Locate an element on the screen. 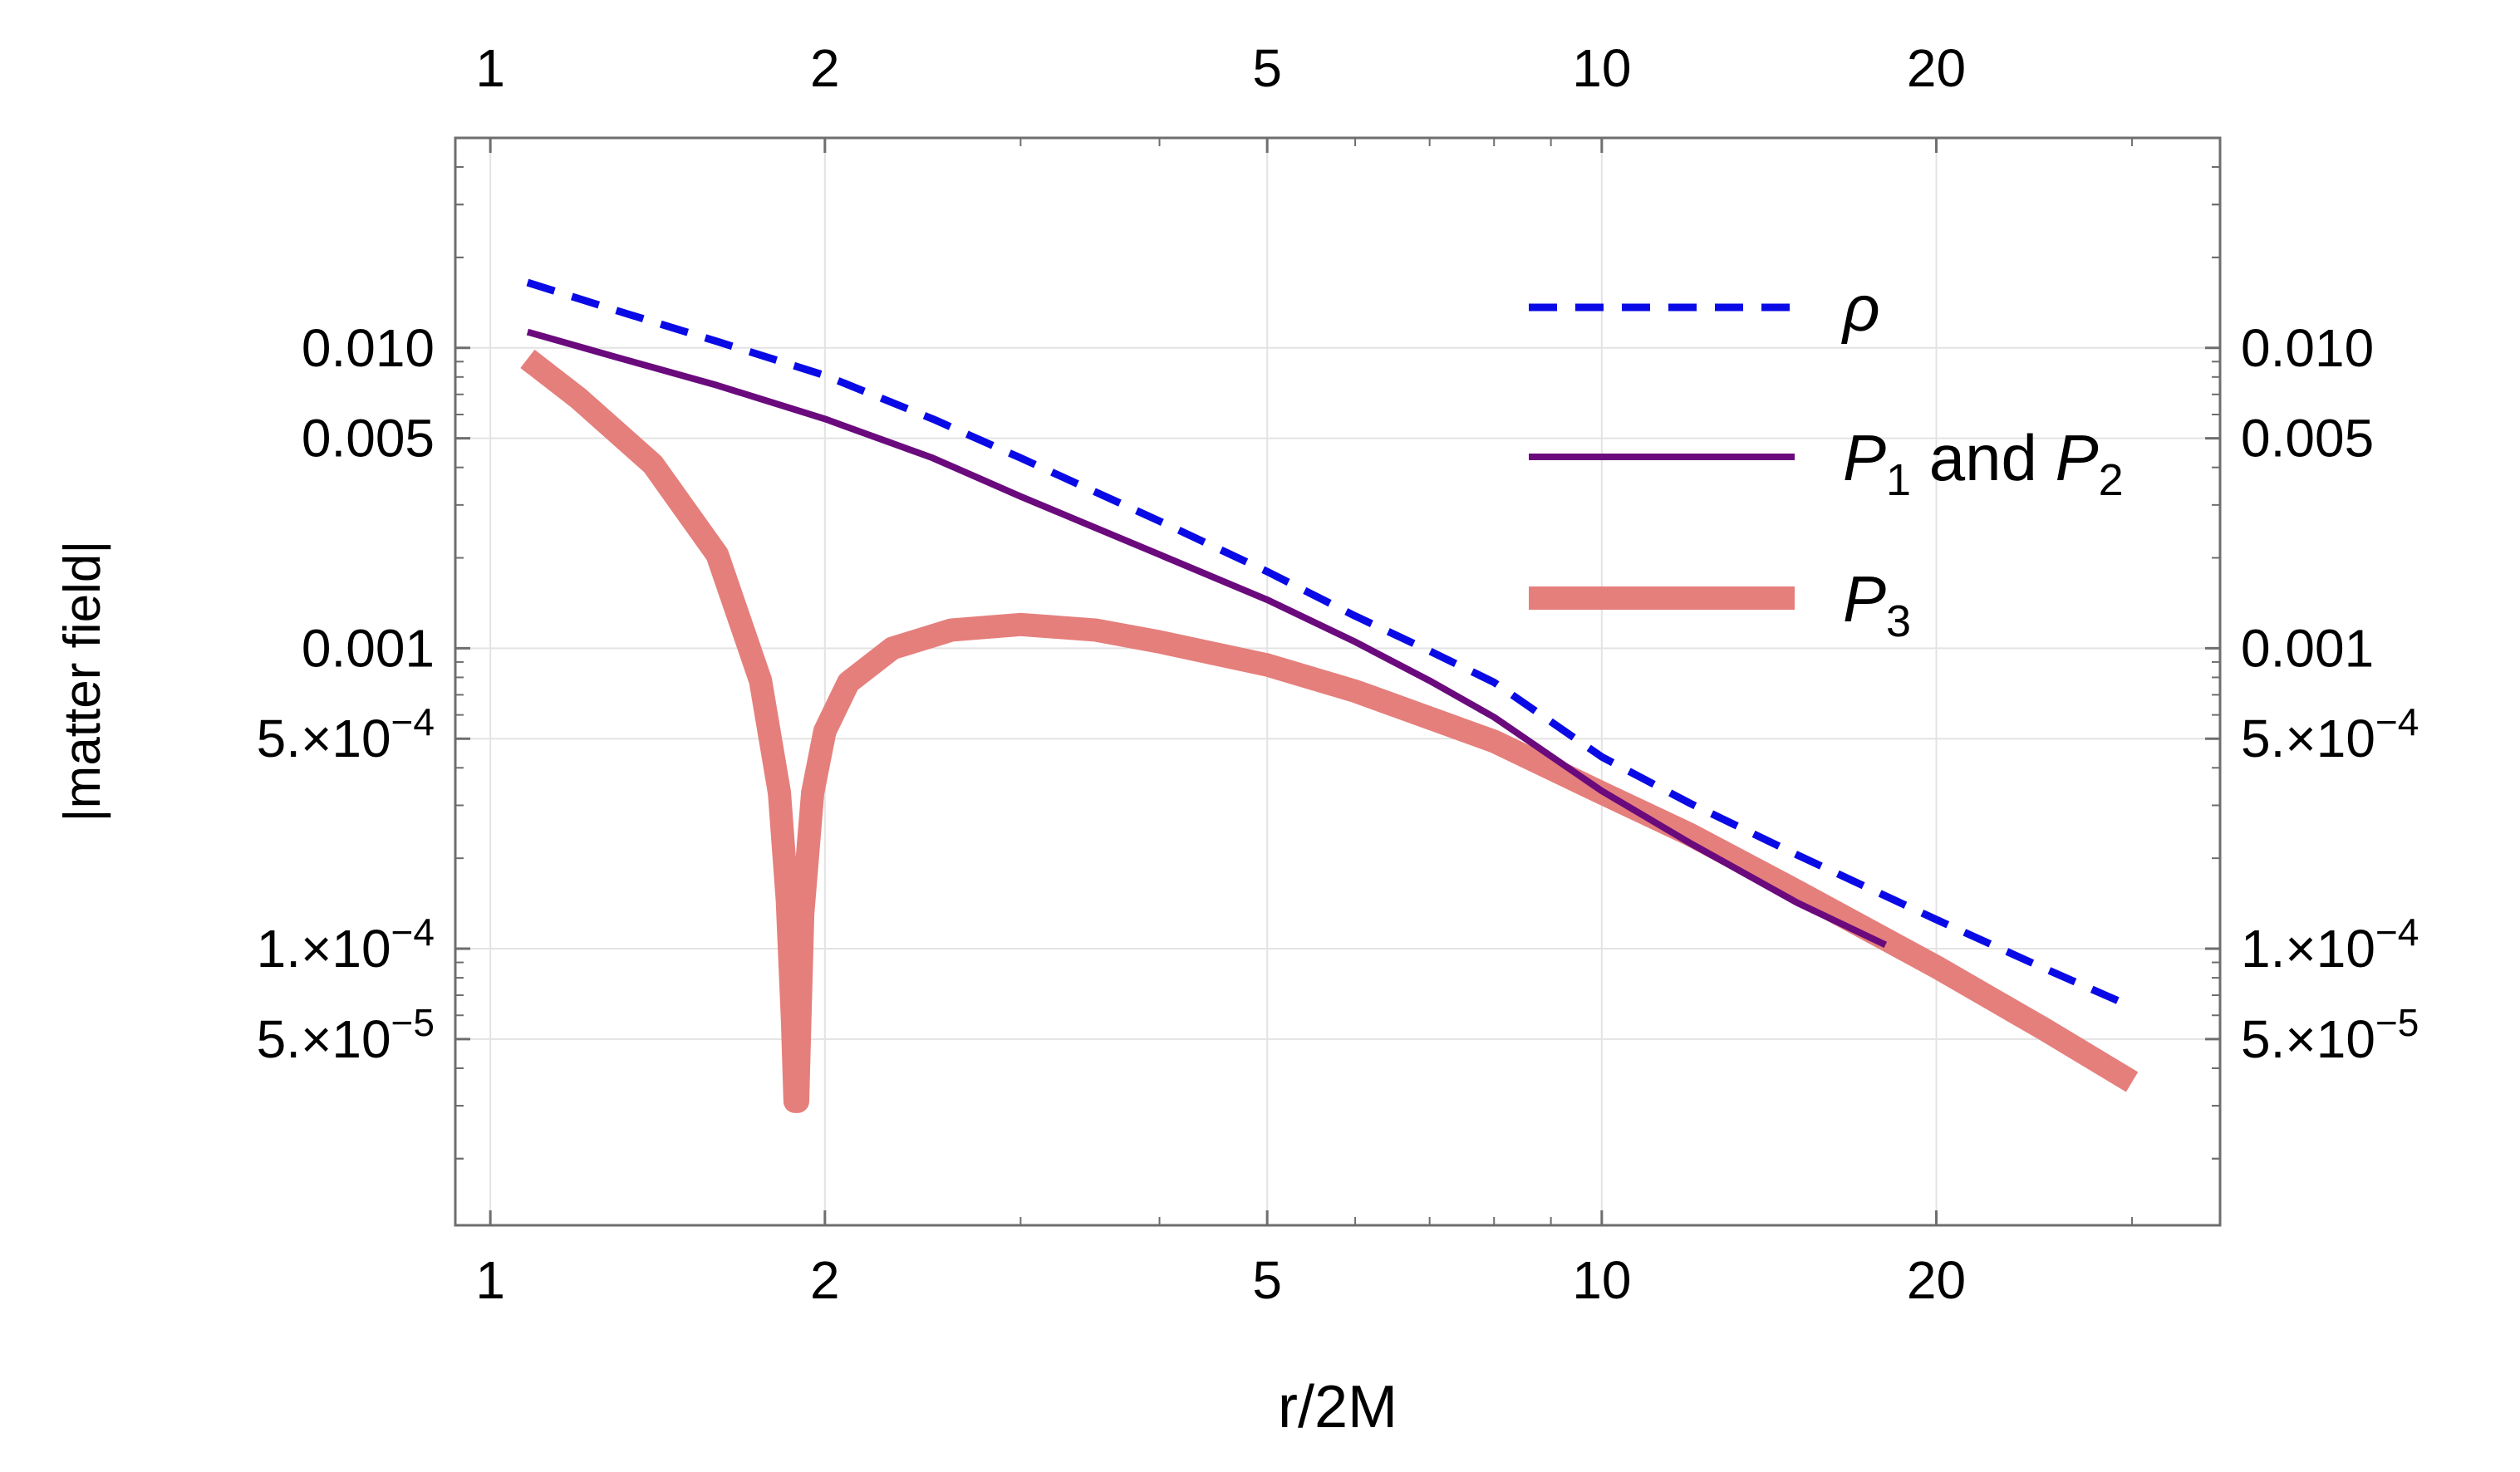 The image size is (2520, 1472). legend-label-0: ρ is located at coordinates (1861, 308).